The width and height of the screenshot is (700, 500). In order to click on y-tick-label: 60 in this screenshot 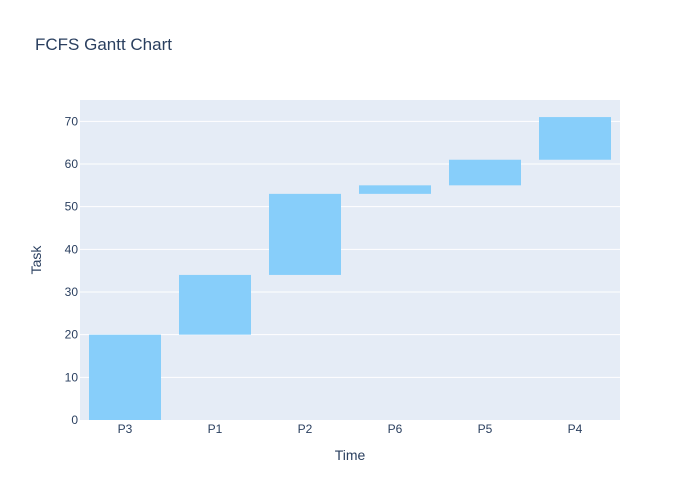, I will do `click(72, 164)`.